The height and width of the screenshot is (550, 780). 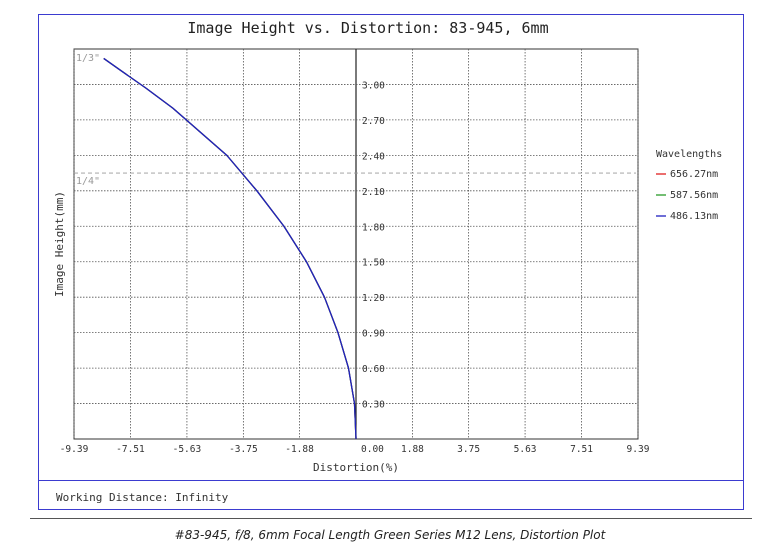 What do you see at coordinates (299, 449) in the screenshot?
I see `x-tick-label-4: -1.88` at bounding box center [299, 449].